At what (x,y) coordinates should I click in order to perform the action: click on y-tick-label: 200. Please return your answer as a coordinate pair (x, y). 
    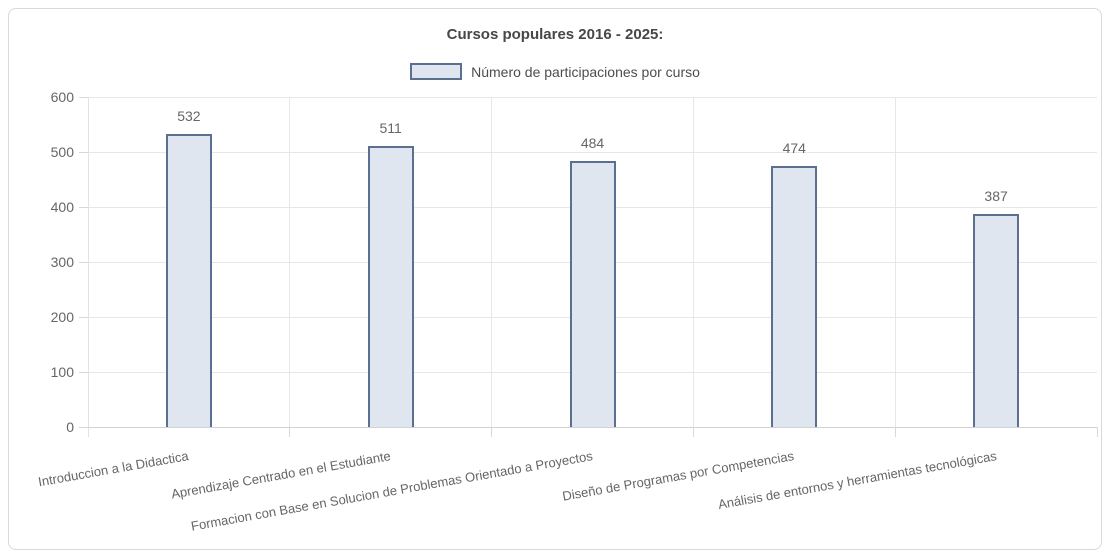
    Looking at the image, I should click on (62, 317).